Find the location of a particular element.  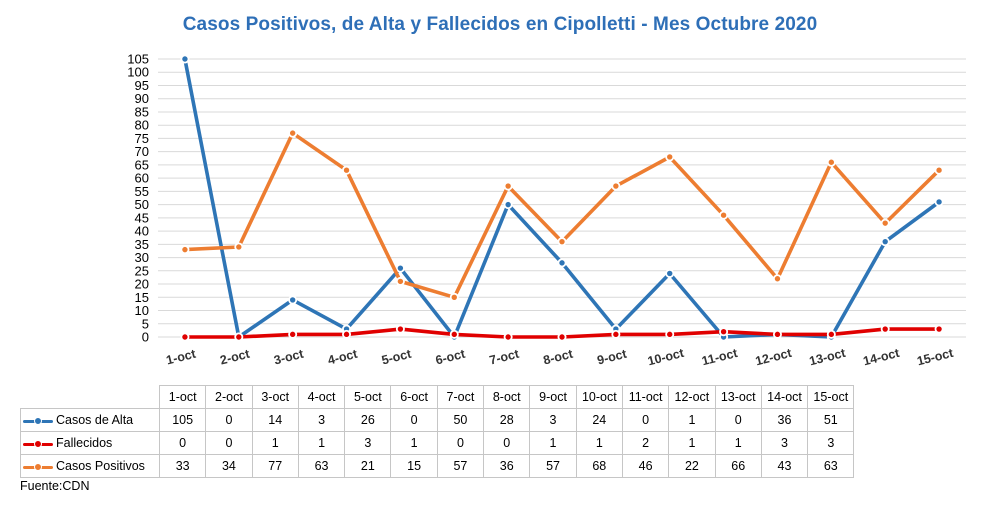

table-category-header: 2-oct is located at coordinates (229, 397).